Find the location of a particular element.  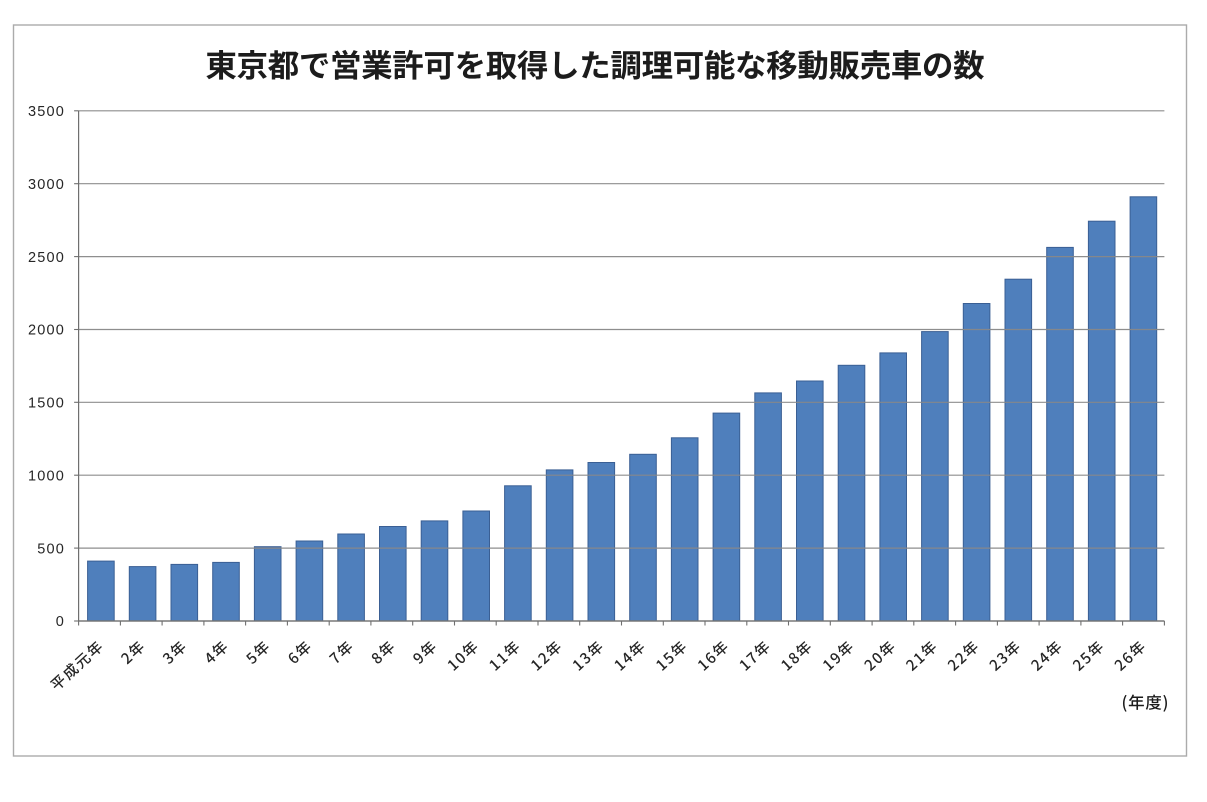

svg-text: 1000 is located at coordinates (46, 476).